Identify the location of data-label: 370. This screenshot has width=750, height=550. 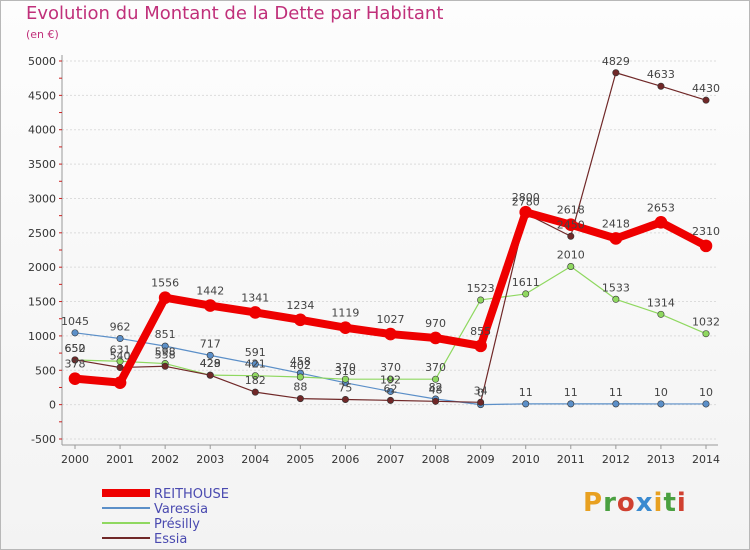
(390, 367).